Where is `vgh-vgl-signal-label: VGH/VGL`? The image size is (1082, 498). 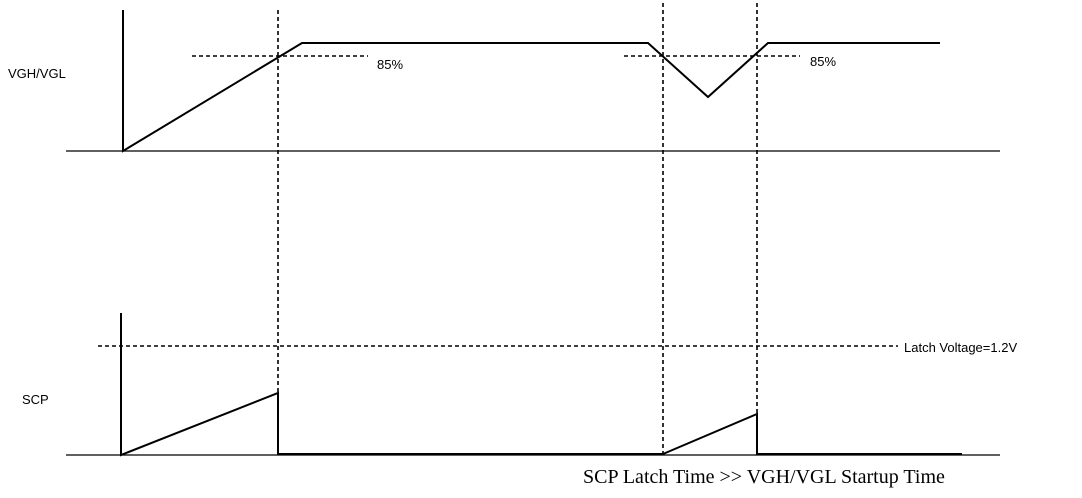 vgh-vgl-signal-label: VGH/VGL is located at coordinates (37, 73).